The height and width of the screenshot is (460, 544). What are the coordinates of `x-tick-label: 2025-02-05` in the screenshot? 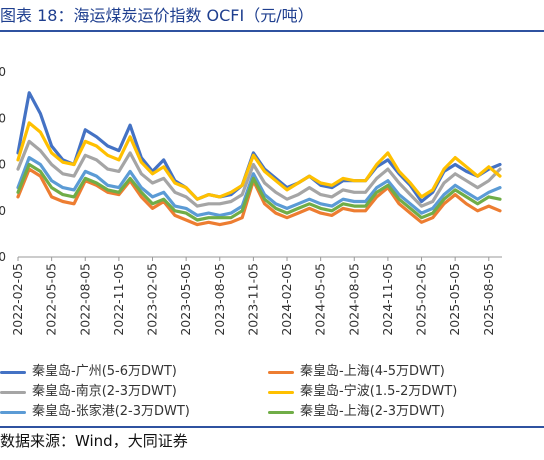 It's located at (421, 299).